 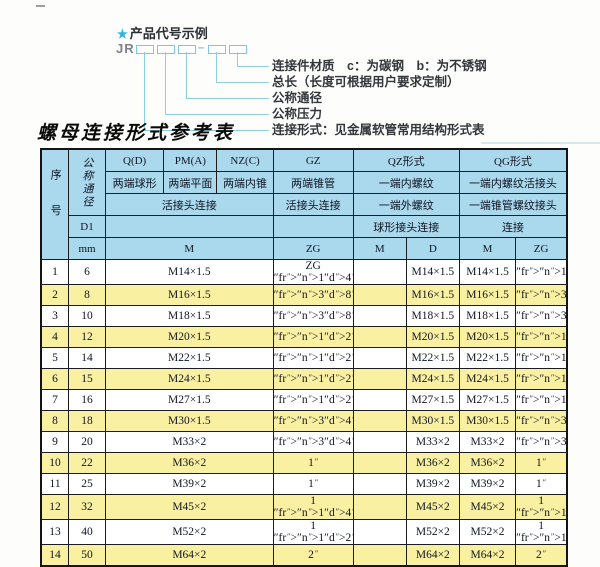 I want to click on cell-dn: 6, so click(x=87, y=272).